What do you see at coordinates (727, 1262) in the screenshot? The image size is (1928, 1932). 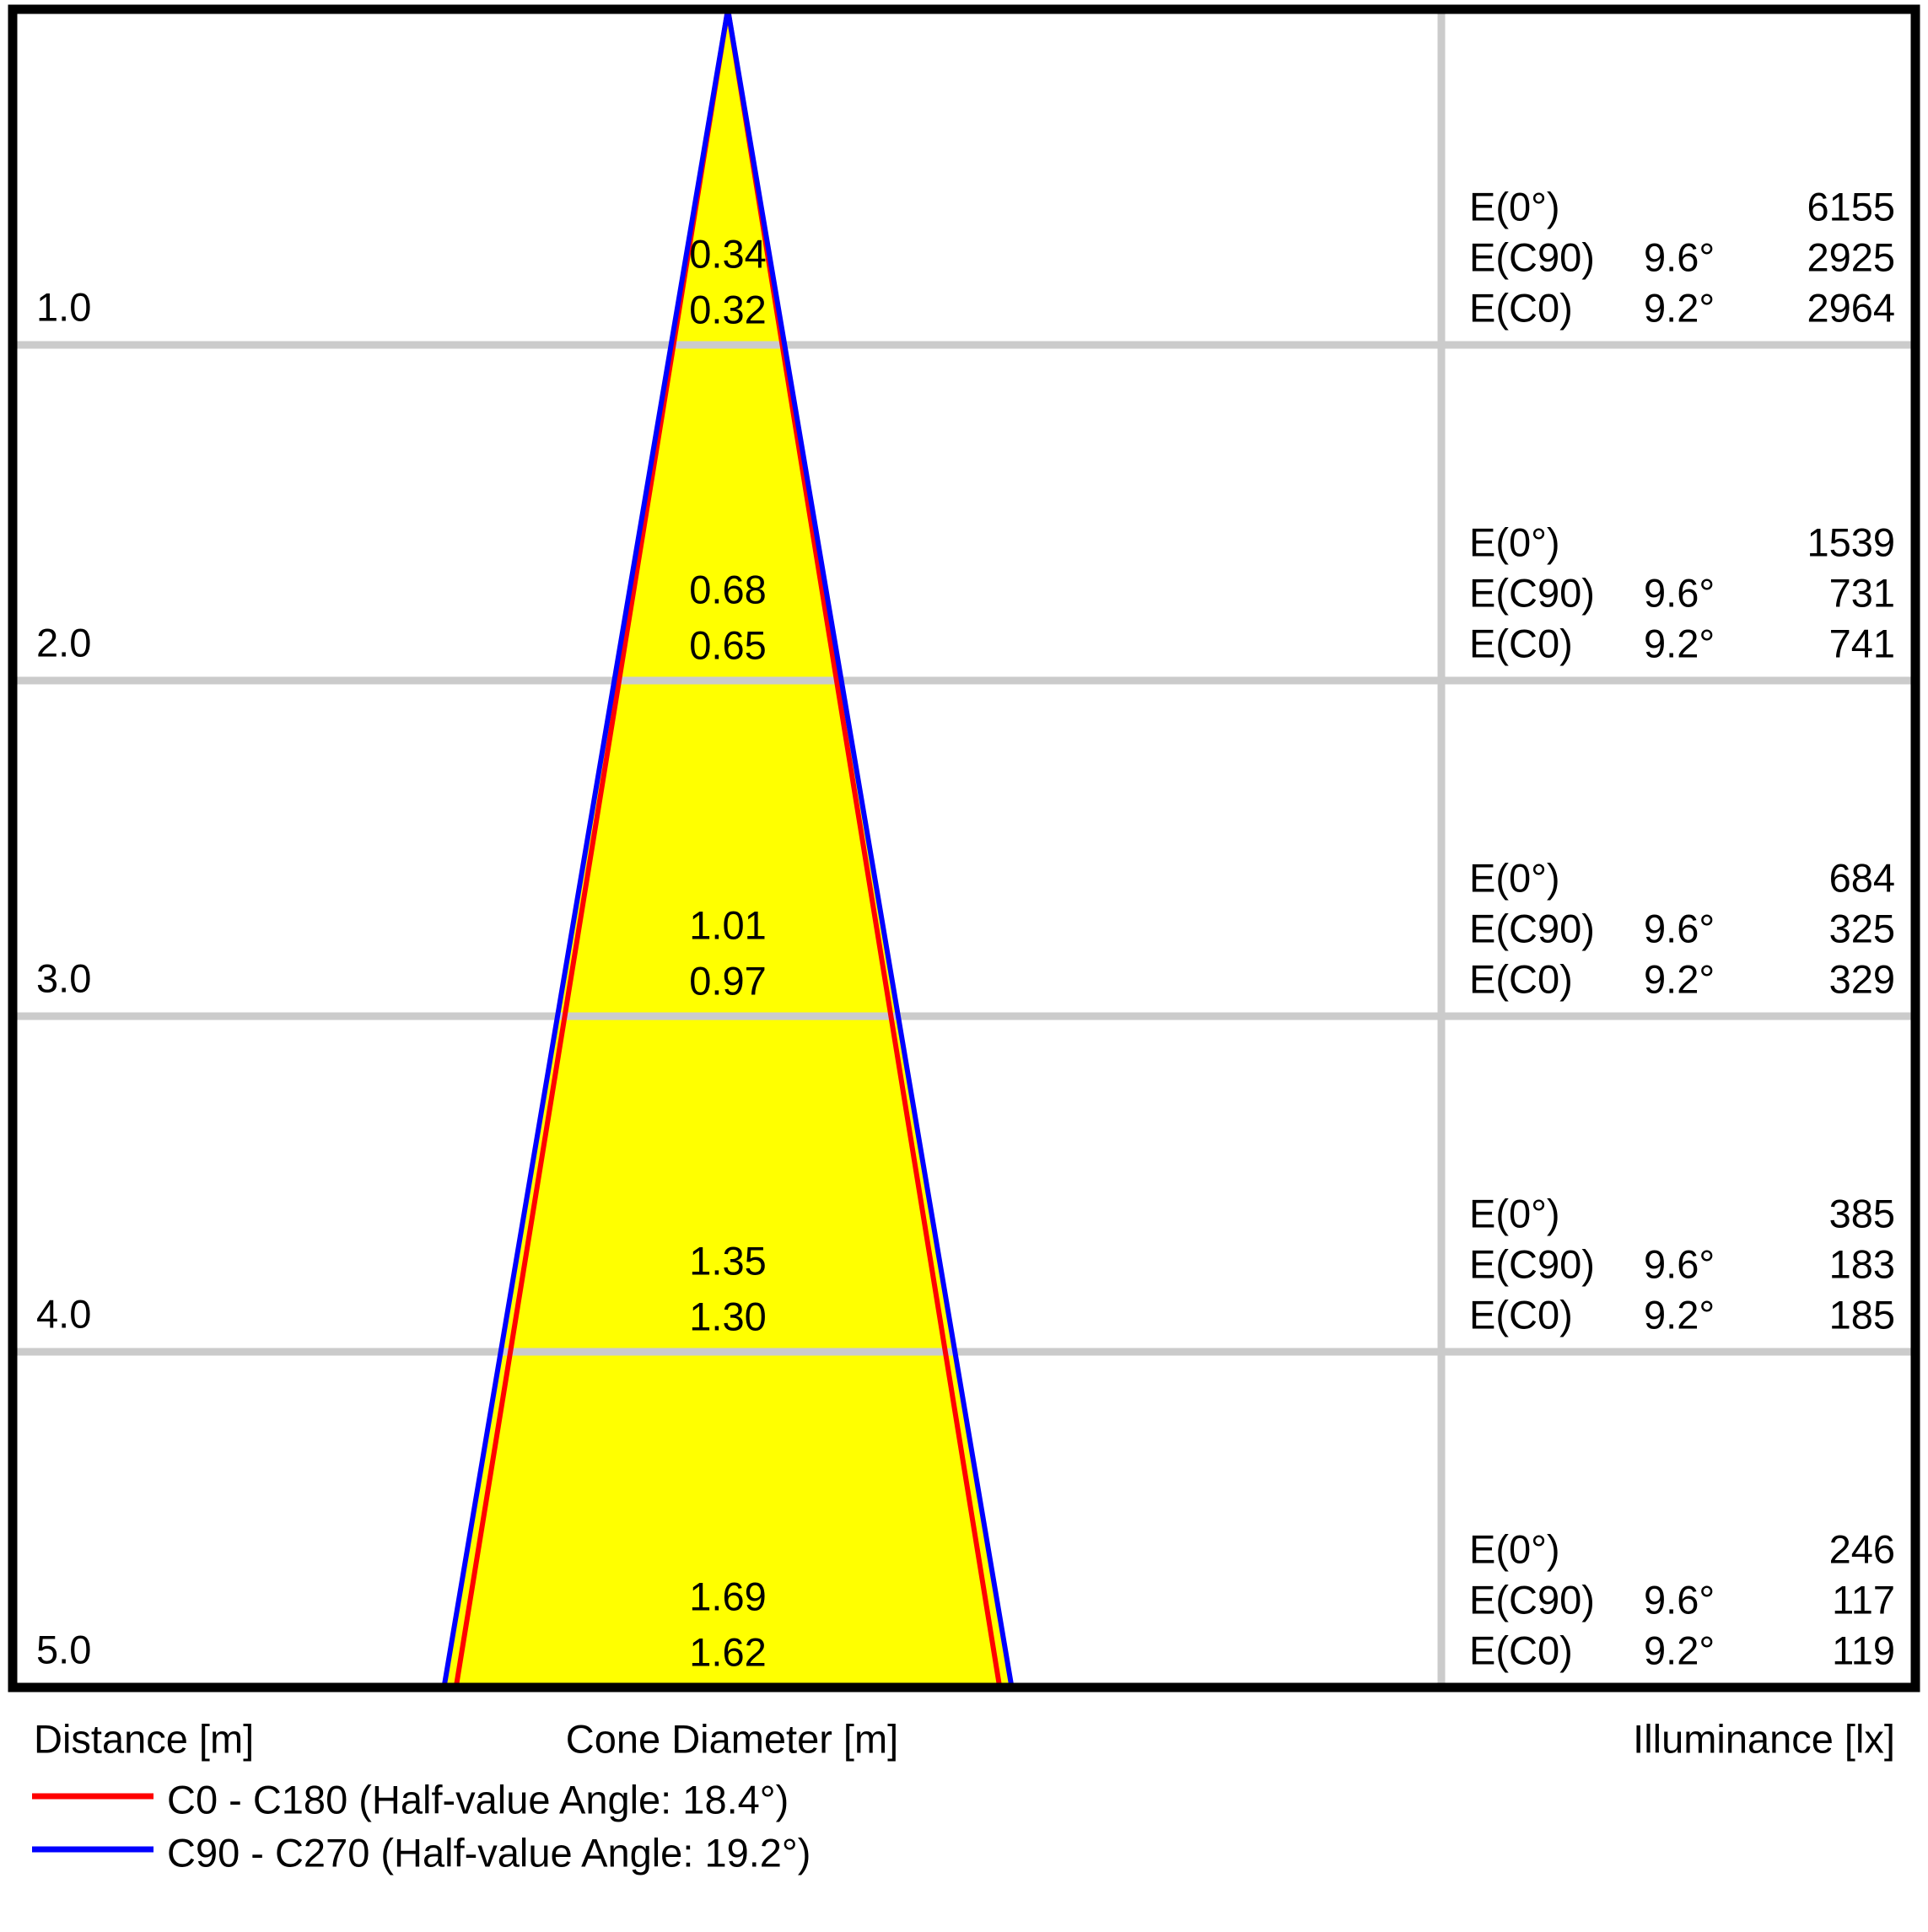 I see `cone-diameter-c90: 1.35` at bounding box center [727, 1262].